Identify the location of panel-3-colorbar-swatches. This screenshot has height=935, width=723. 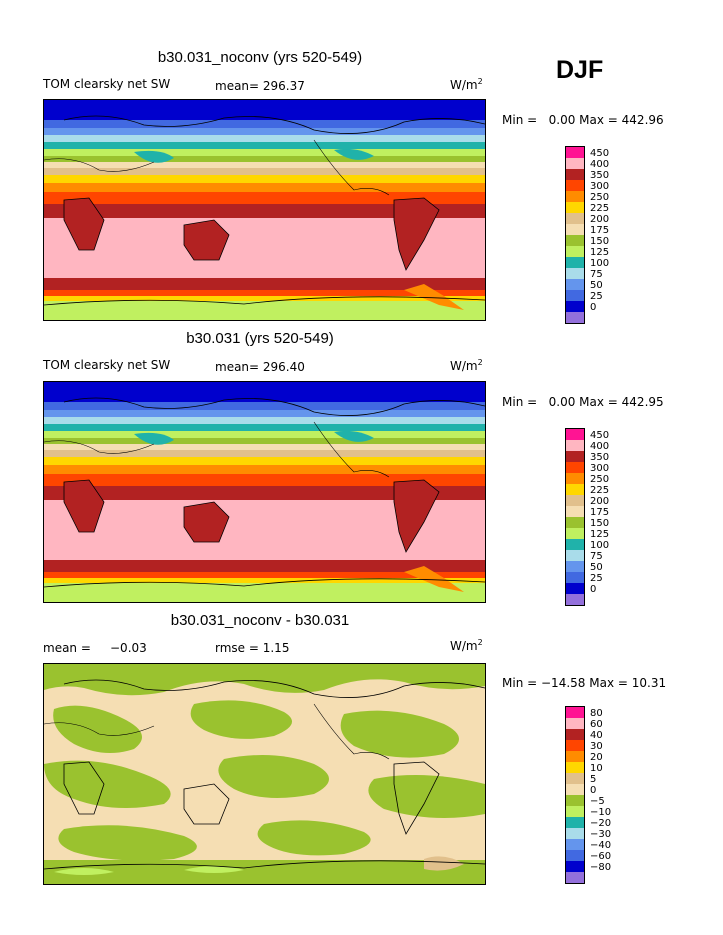
(575, 795).